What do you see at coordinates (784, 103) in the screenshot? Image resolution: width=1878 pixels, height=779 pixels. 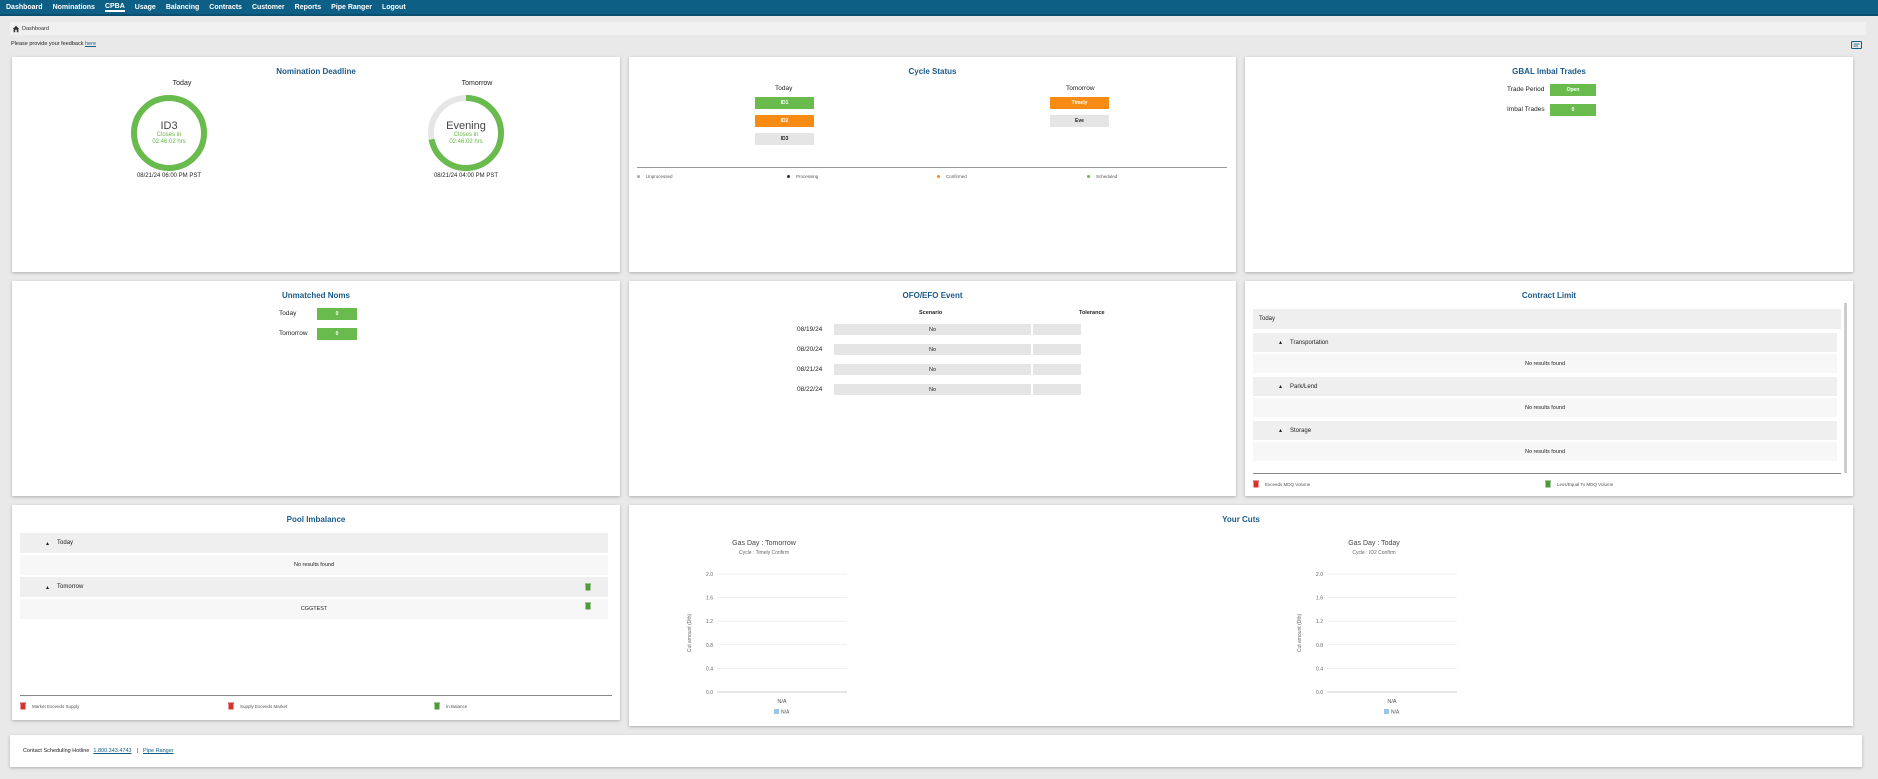 I see `cycle-id1-status: ID1` at bounding box center [784, 103].